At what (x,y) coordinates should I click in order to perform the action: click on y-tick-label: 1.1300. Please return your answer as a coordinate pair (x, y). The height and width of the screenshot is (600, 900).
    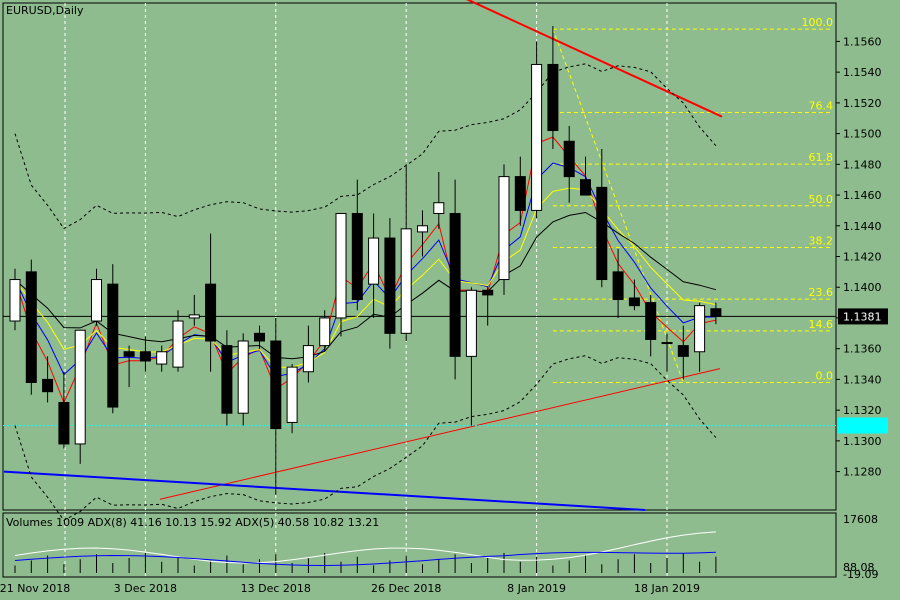
    Looking at the image, I should click on (862, 441).